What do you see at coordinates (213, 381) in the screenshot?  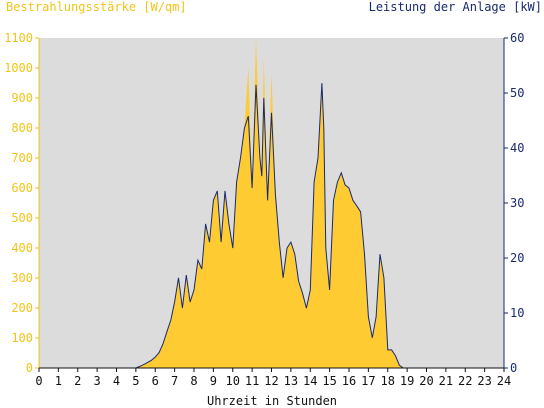 I see `x-tick-label: 9` at bounding box center [213, 381].